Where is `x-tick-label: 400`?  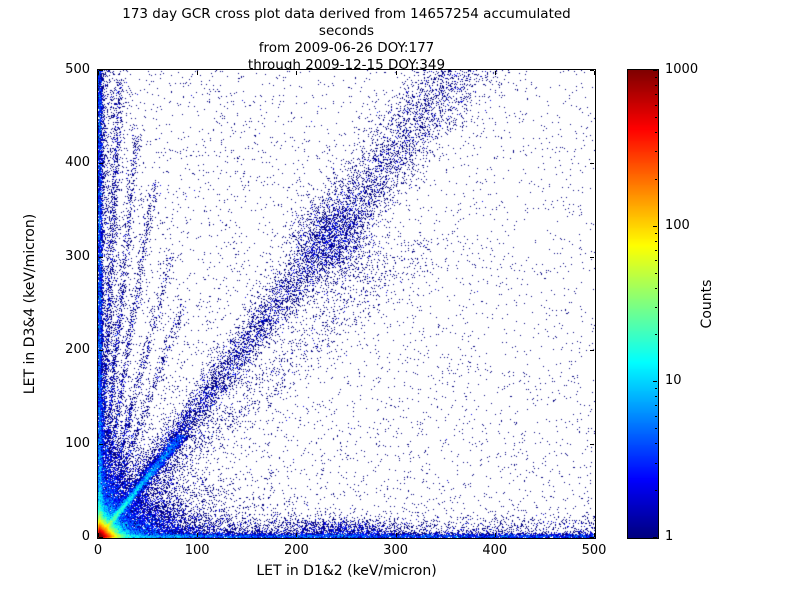
x-tick-label: 400 is located at coordinates (495, 550).